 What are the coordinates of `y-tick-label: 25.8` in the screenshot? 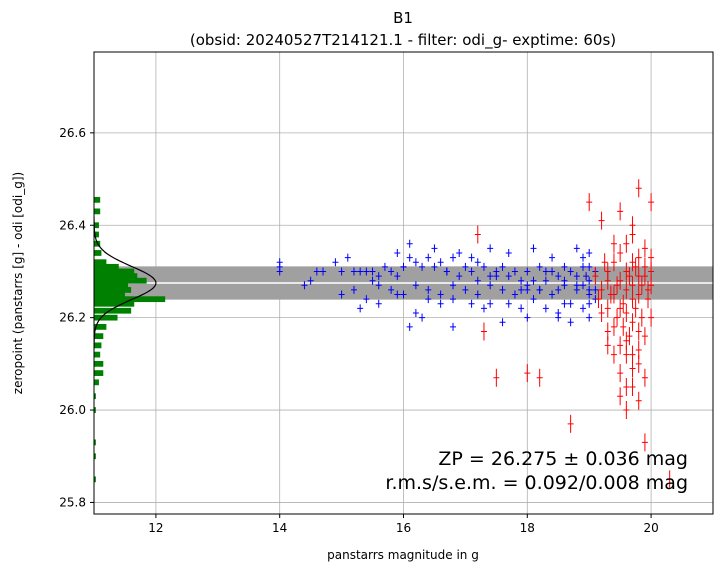 It's located at (72, 502).